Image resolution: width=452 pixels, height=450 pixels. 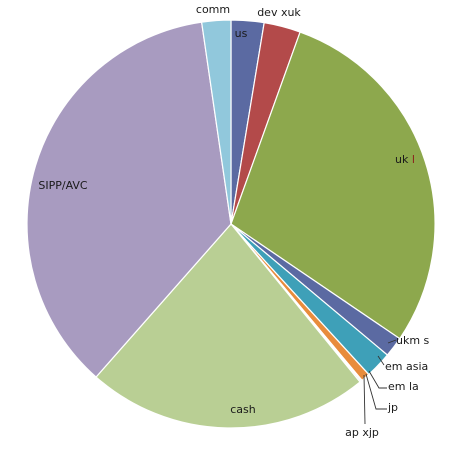 What do you see at coordinates (216, 122) in the screenshot?
I see `pie-slice-comm` at bounding box center [216, 122].